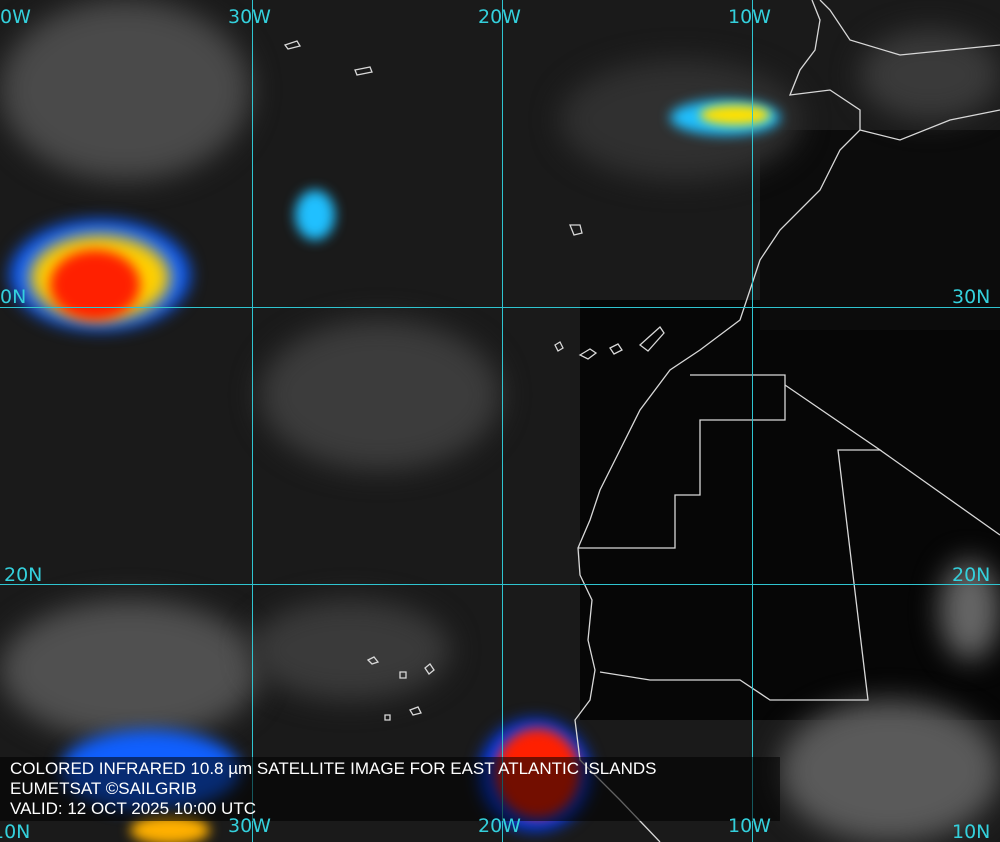 Image resolution: width=1000 pixels, height=842 pixels. I want to click on lon-label-top: 10W, so click(749, 17).